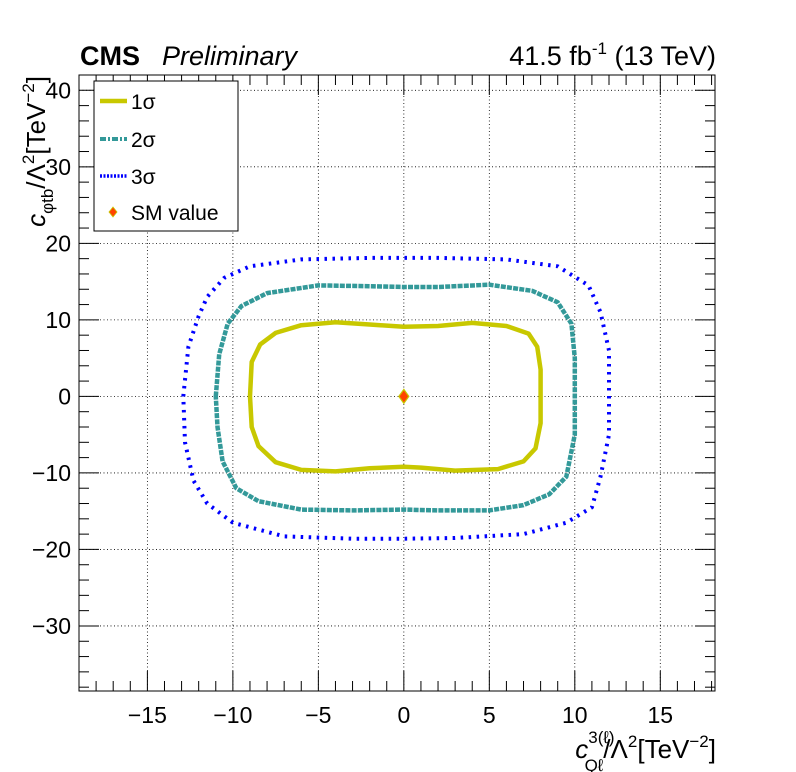 This screenshot has height=772, width=796. What do you see at coordinates (113, 212) in the screenshot?
I see `legend-swatch-sm` at bounding box center [113, 212].